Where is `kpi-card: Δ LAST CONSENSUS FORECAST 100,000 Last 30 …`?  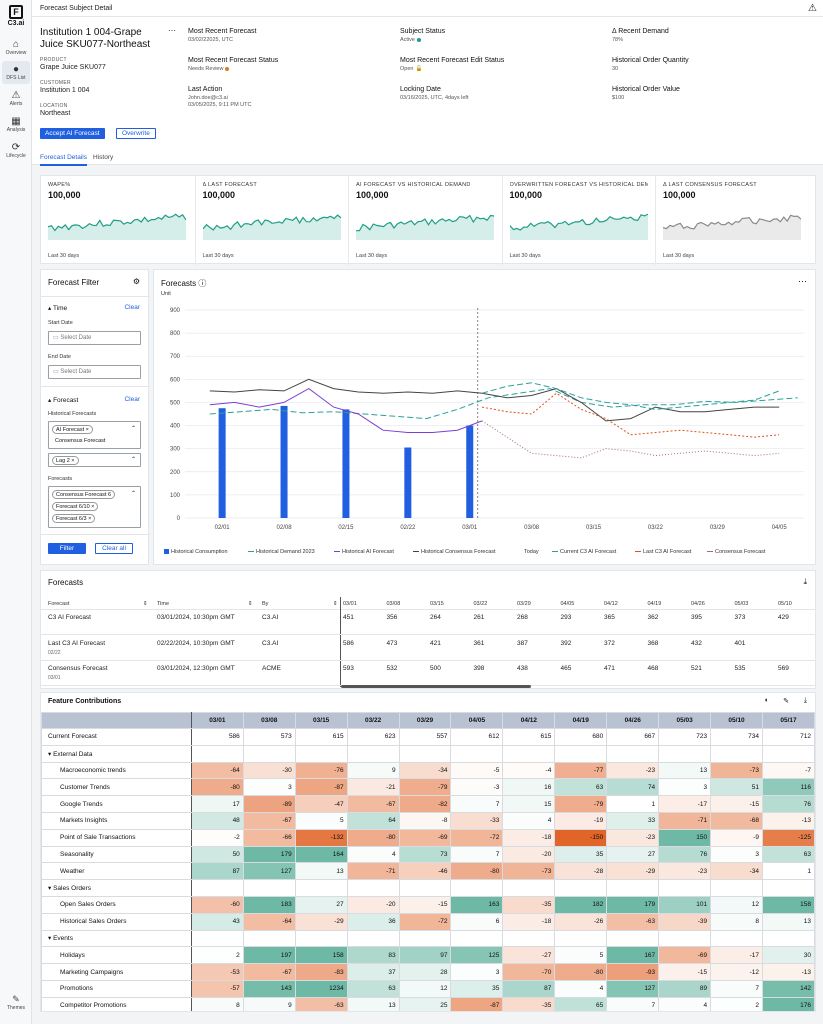 kpi-card: Δ LAST CONSENSUS FORECAST 100,000 Last 30 … is located at coordinates (731, 220).